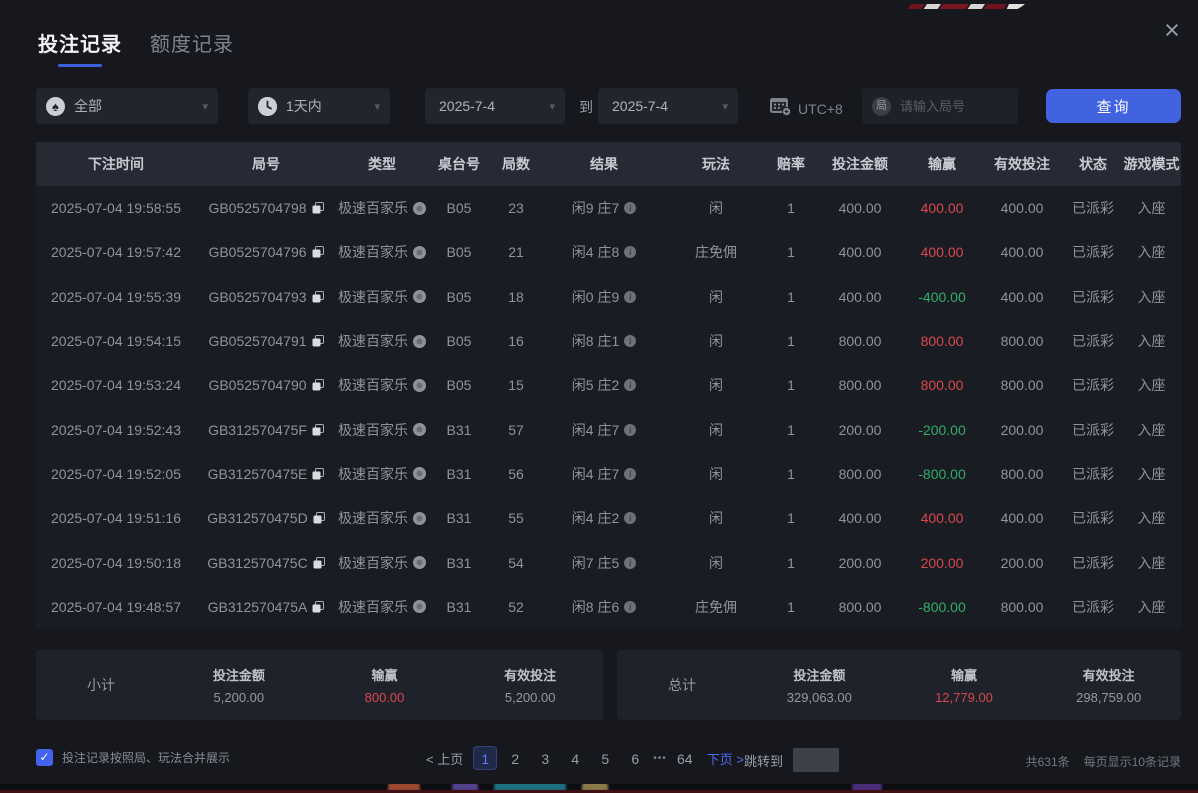 The height and width of the screenshot is (793, 1198). Describe the element at coordinates (1093, 252) in the screenshot. I see `status-cell: 已派彩` at that location.